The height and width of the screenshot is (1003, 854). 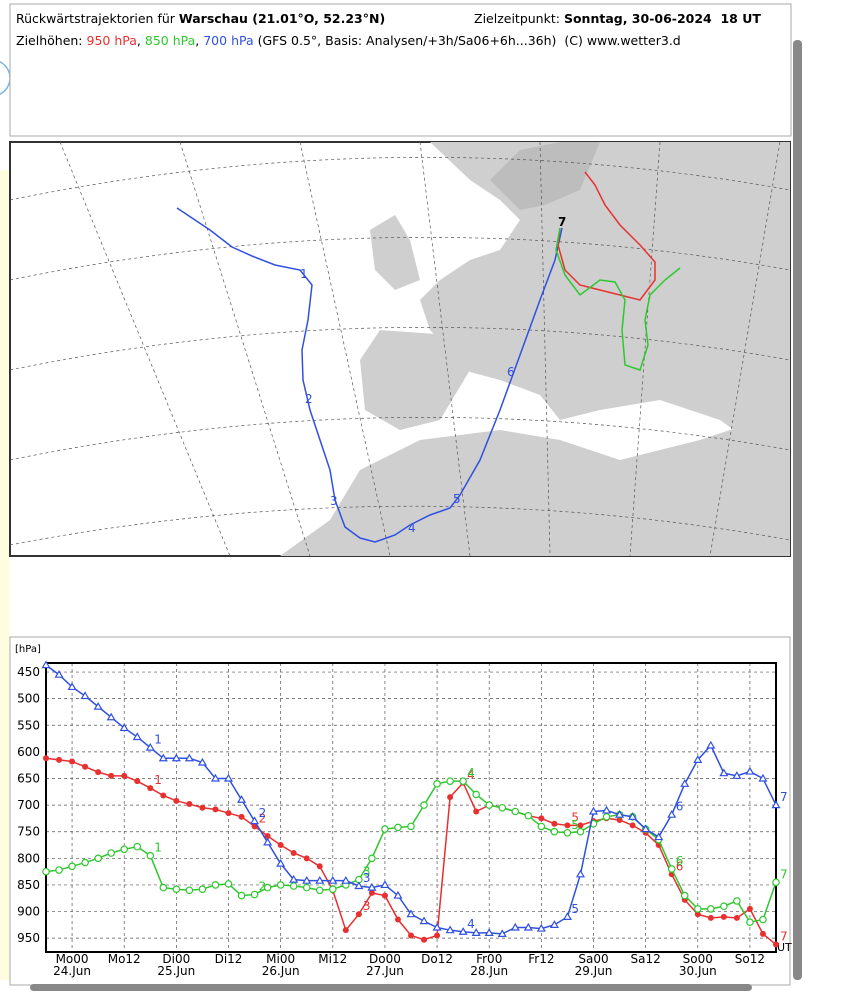 What do you see at coordinates (622, 40) in the screenshot?
I see `copyright: (C) www.wetter3.d` at bounding box center [622, 40].